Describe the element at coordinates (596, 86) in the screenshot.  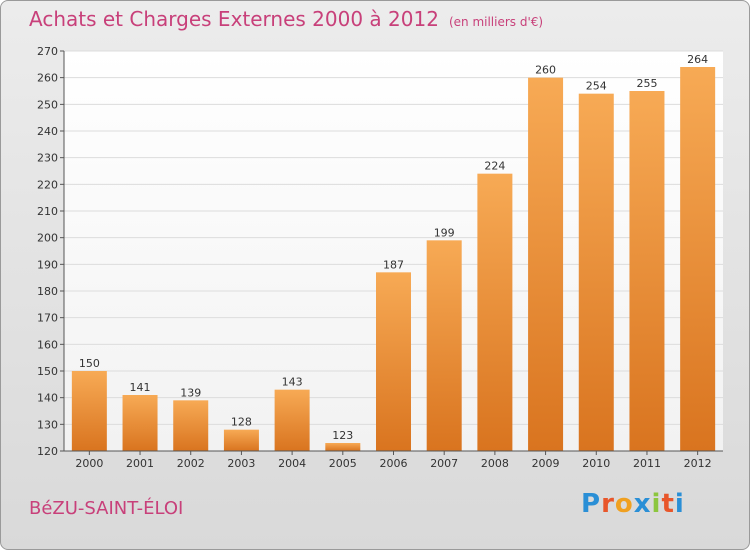
I see `data-label: 254` at that location.